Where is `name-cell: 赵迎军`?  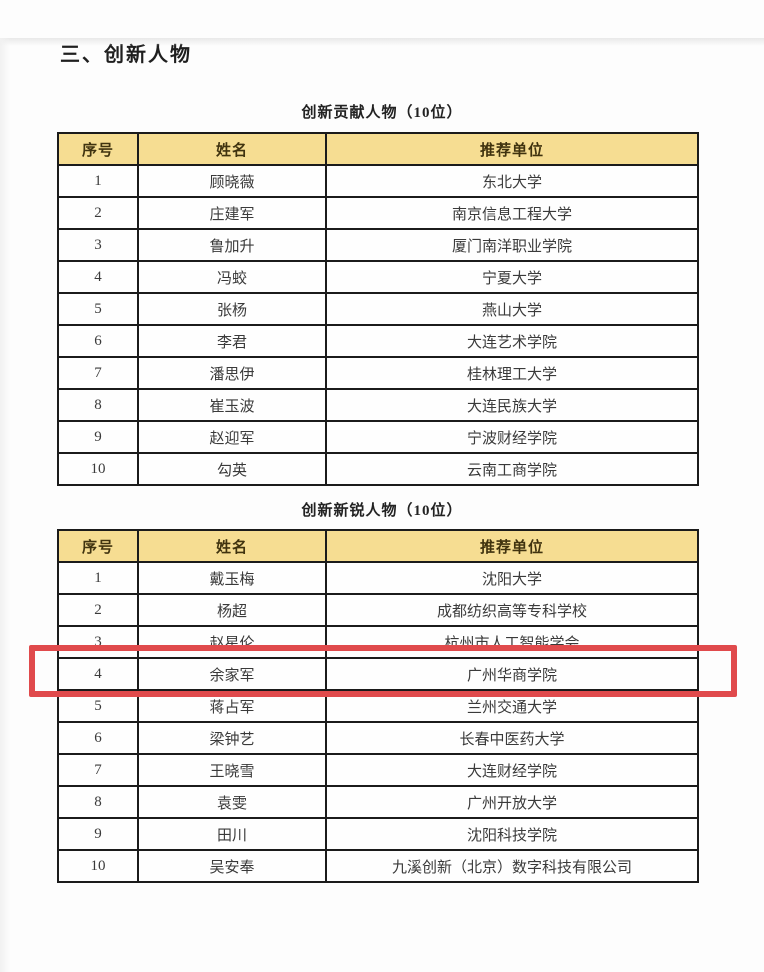 name-cell: 赵迎军 is located at coordinates (232, 437).